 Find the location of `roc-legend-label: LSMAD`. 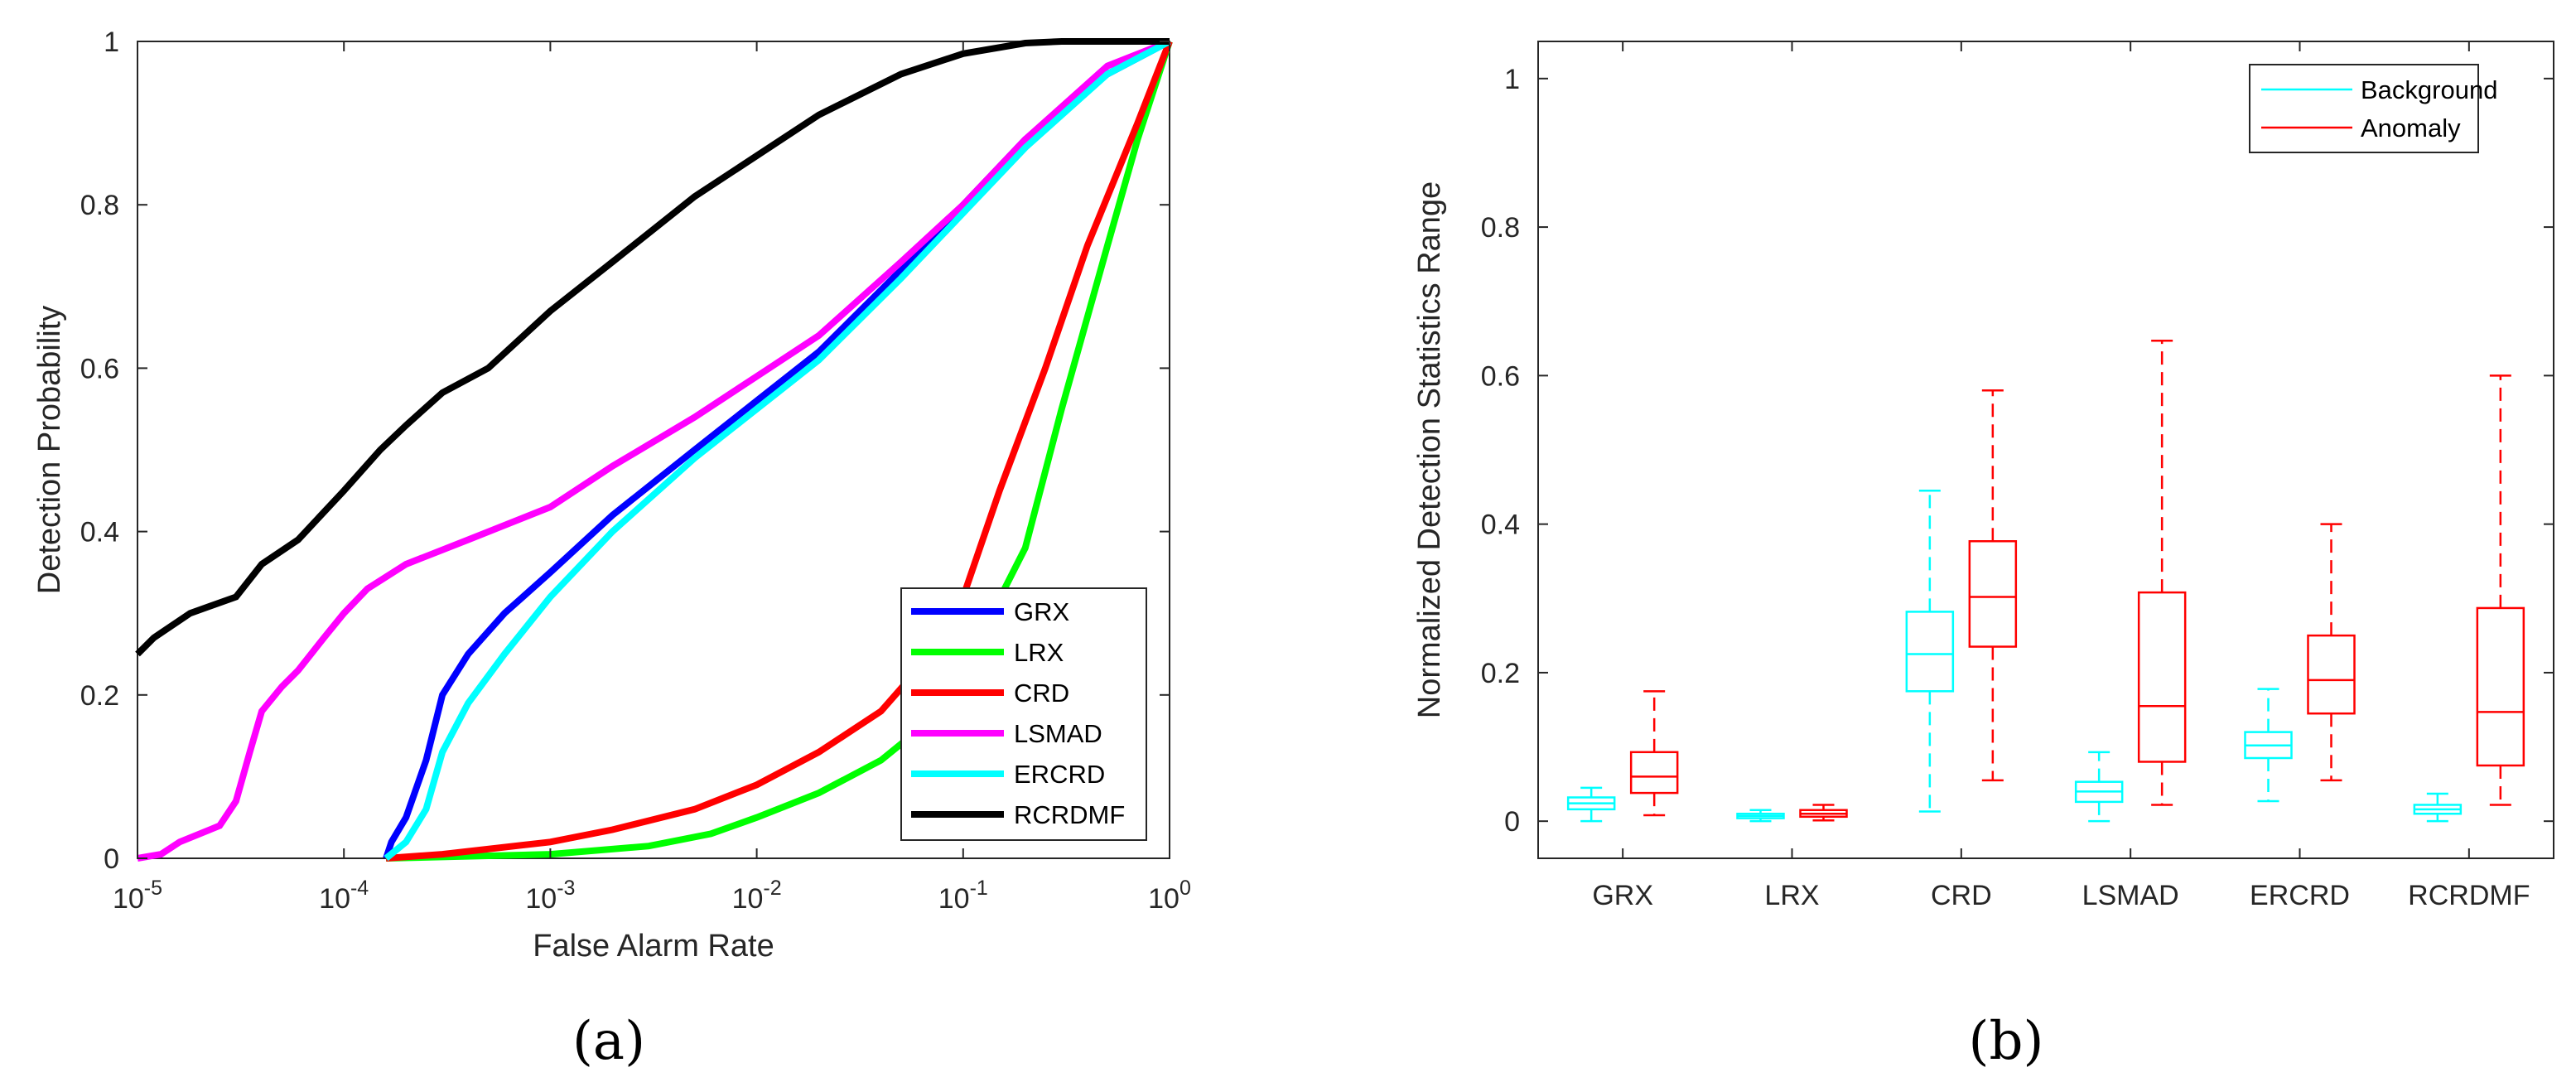

roc-legend-label: LSMAD is located at coordinates (1058, 733).